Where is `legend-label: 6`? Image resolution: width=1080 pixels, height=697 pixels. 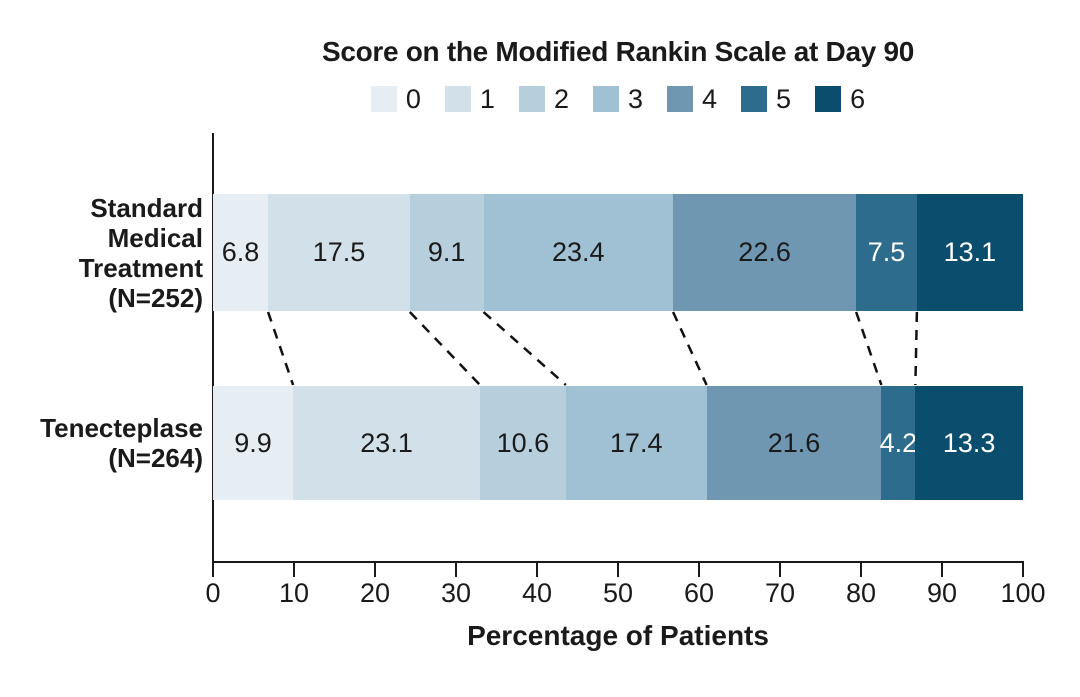
legend-label: 6 is located at coordinates (858, 99).